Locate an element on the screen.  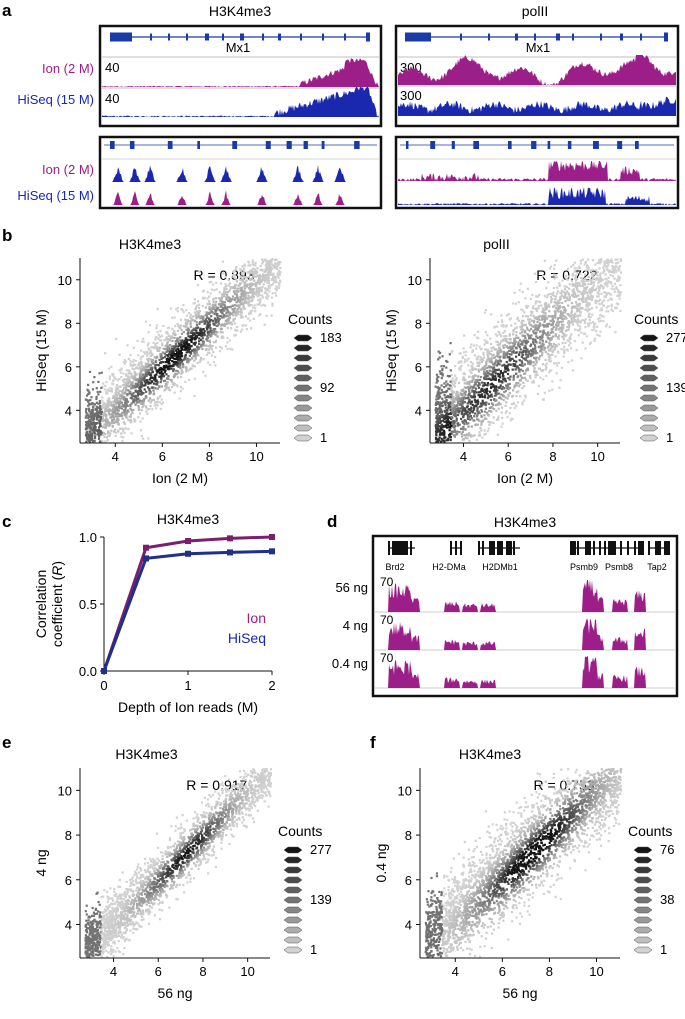
mx1-gene-model-right is located at coordinates (536, 37).